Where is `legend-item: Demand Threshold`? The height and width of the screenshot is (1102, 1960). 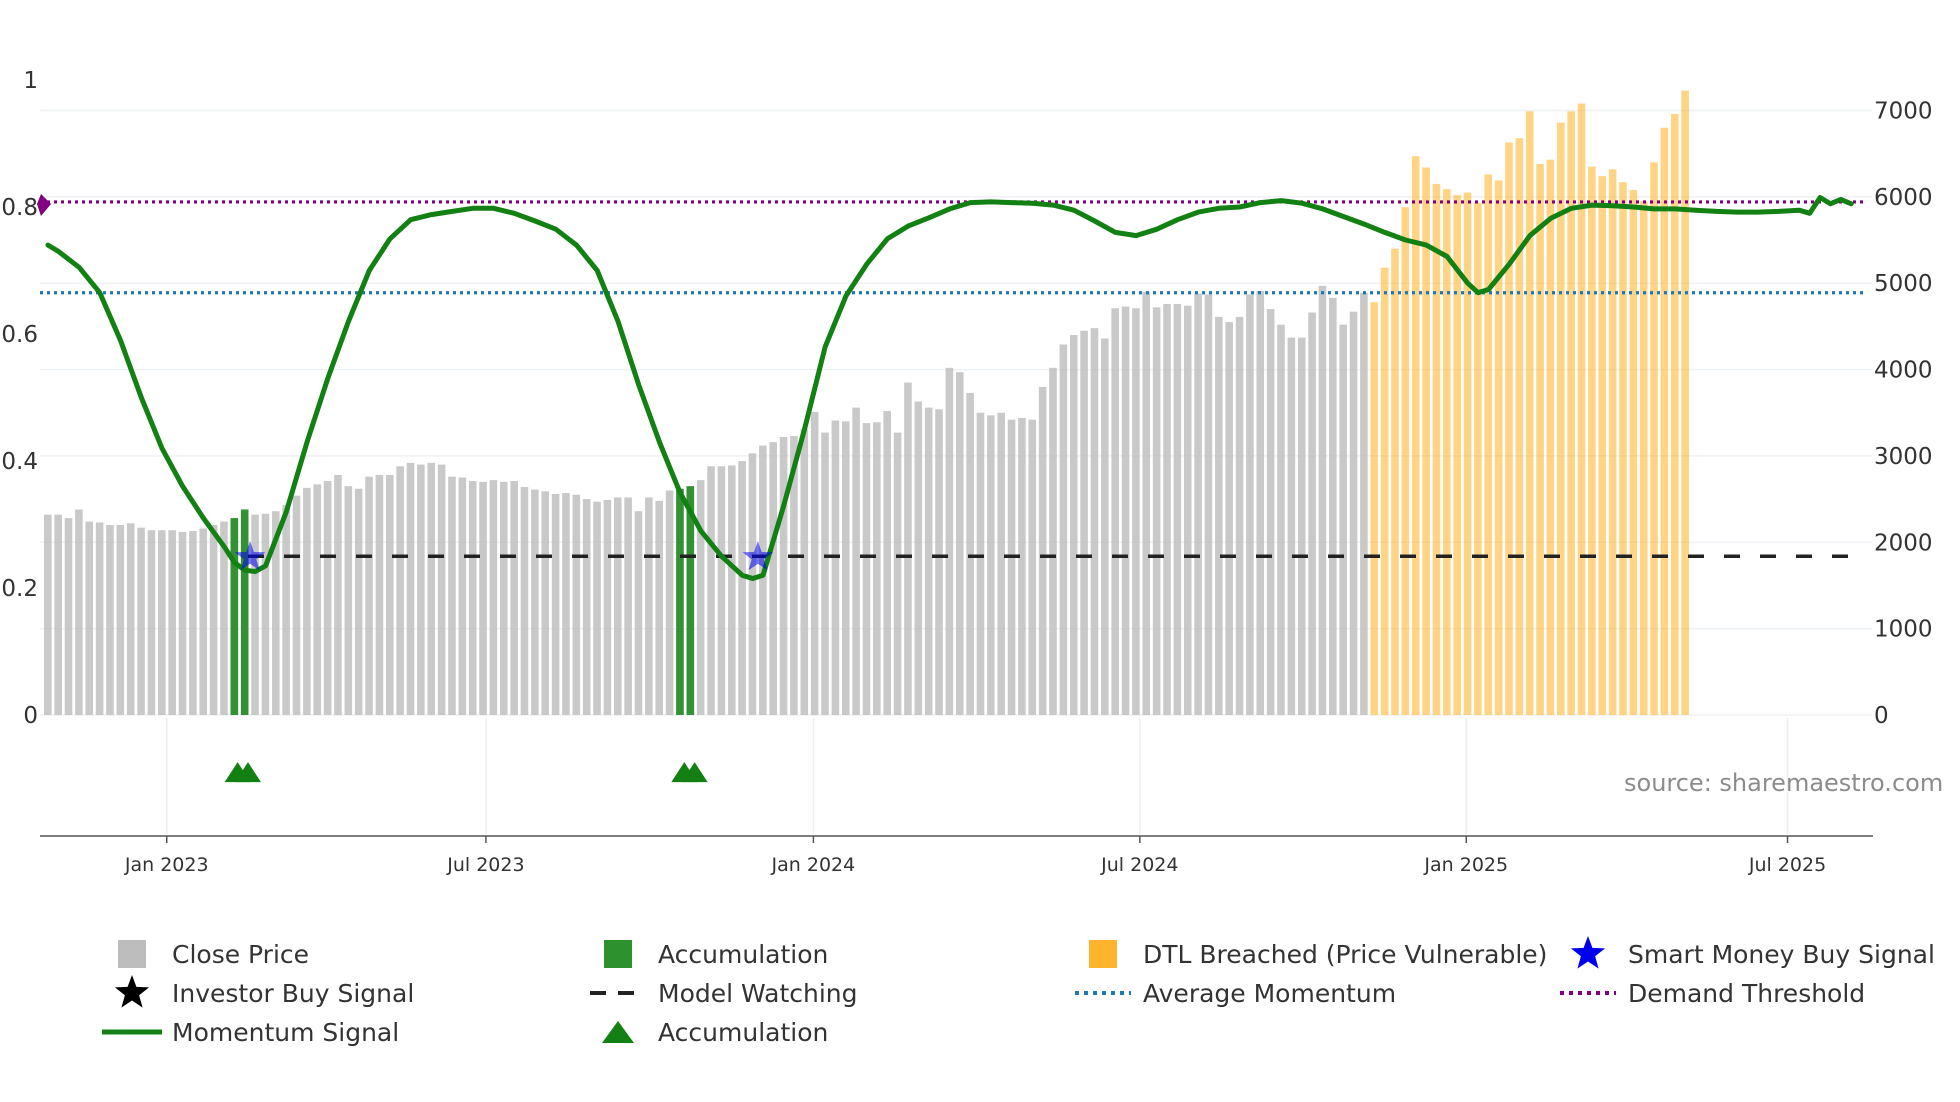
legend-item: Demand Threshold is located at coordinates (1712, 993).